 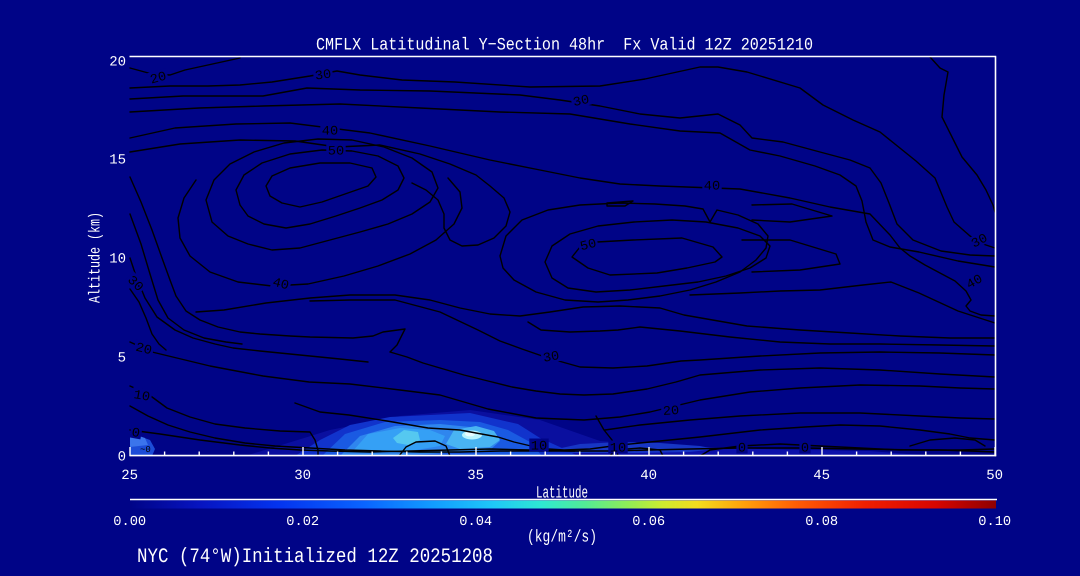 What do you see at coordinates (96, 257) in the screenshot?
I see `svg-text: Altitude (km)` at bounding box center [96, 257].